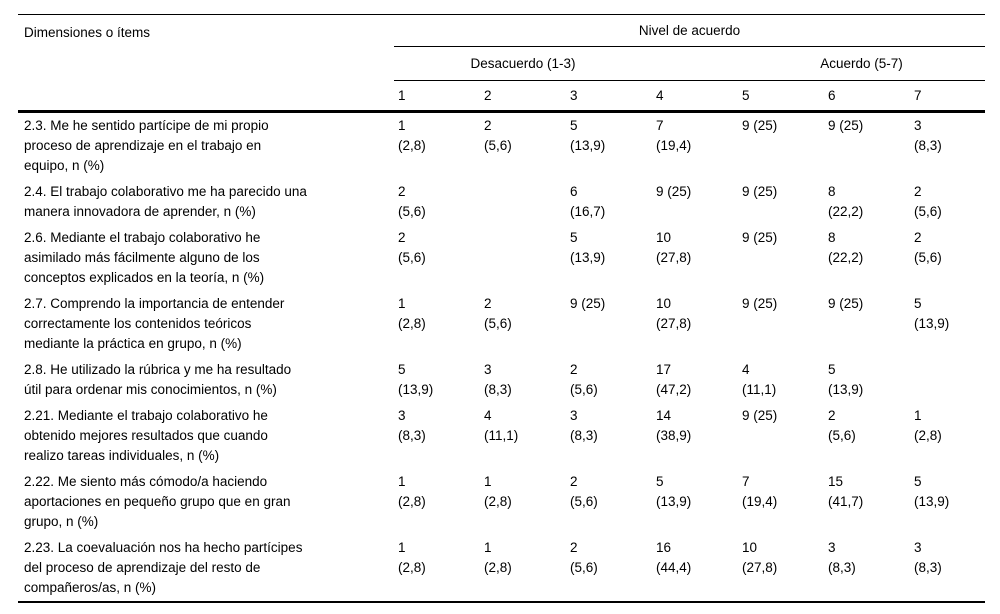 The width and height of the screenshot is (1000, 614). Describe the element at coordinates (867, 96) in the screenshot. I see `column-header-6: 6` at that location.